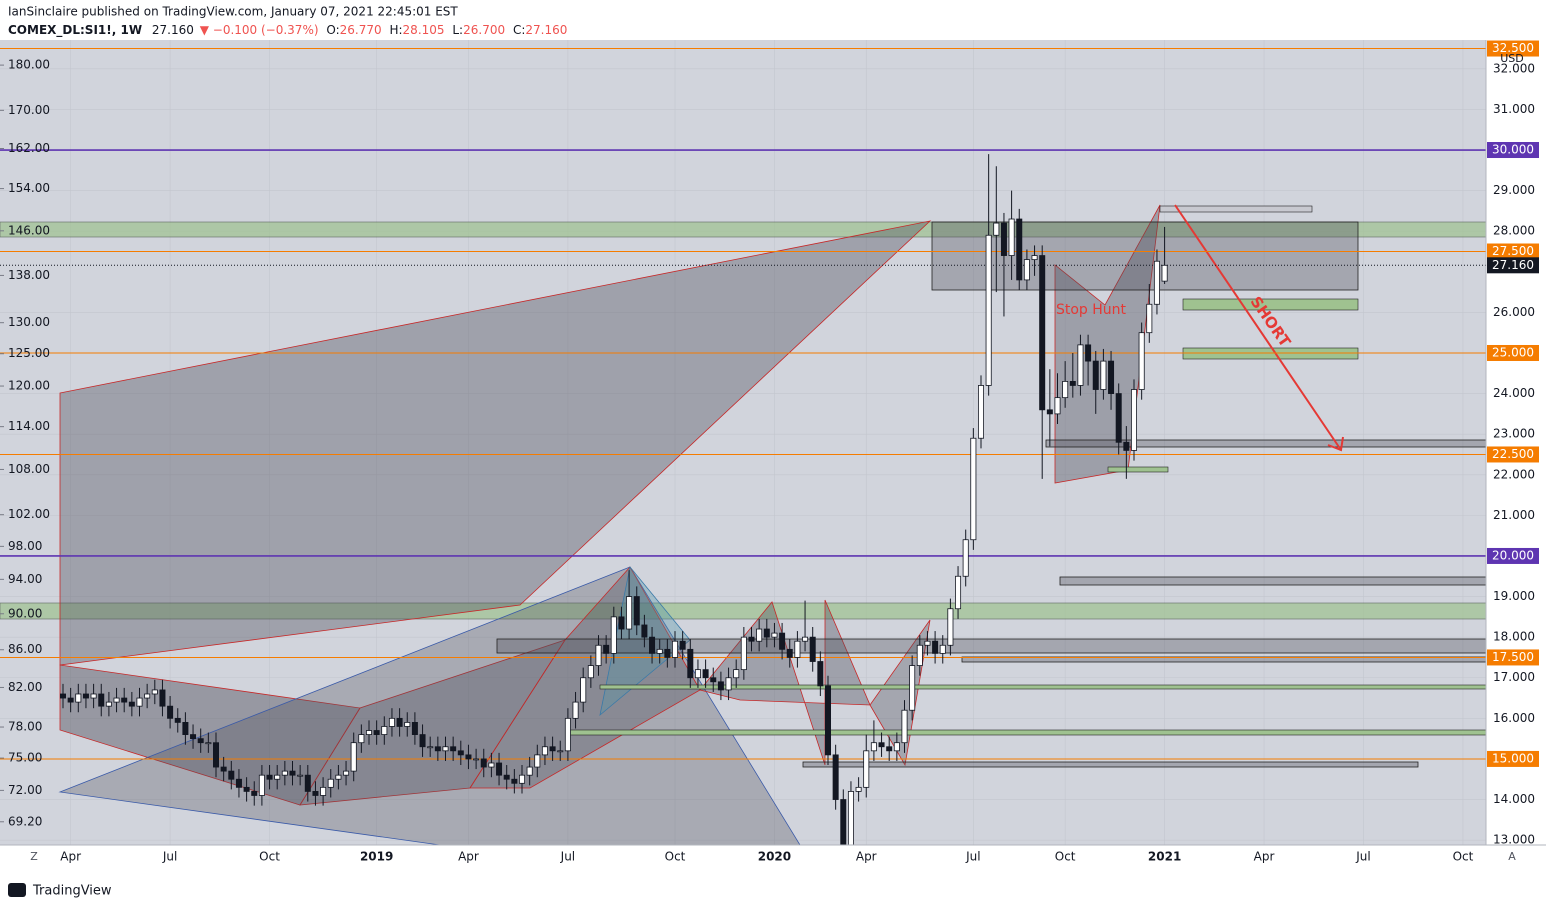  I want to click on y2-tick-label: 21.000, so click(1514, 515).